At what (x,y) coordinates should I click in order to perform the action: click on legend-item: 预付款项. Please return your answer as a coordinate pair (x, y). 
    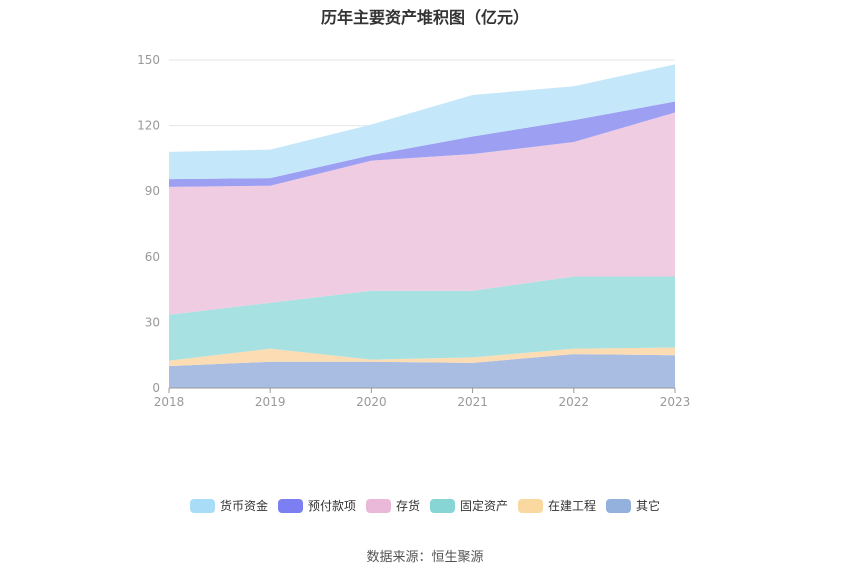
    Looking at the image, I should click on (316, 505).